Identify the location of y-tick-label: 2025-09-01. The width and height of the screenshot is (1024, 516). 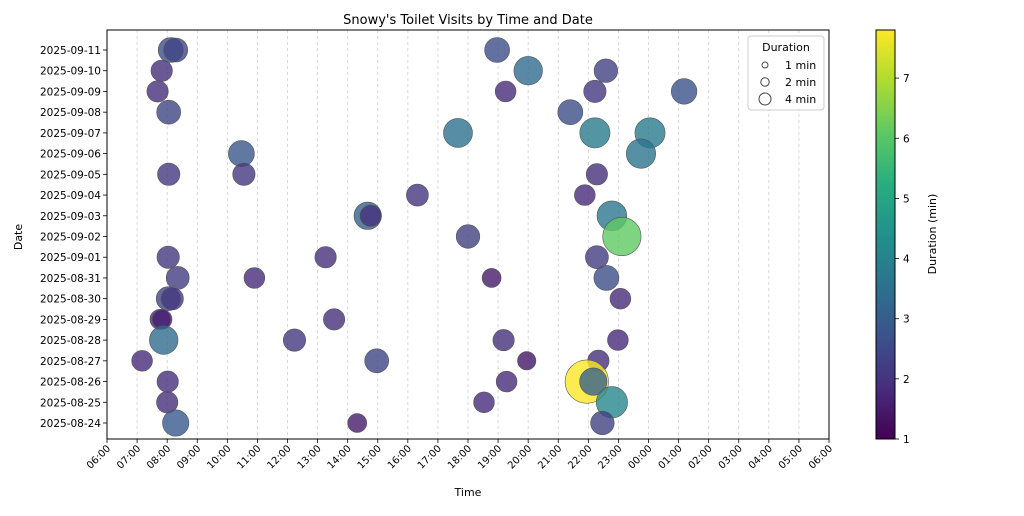
(70, 258).